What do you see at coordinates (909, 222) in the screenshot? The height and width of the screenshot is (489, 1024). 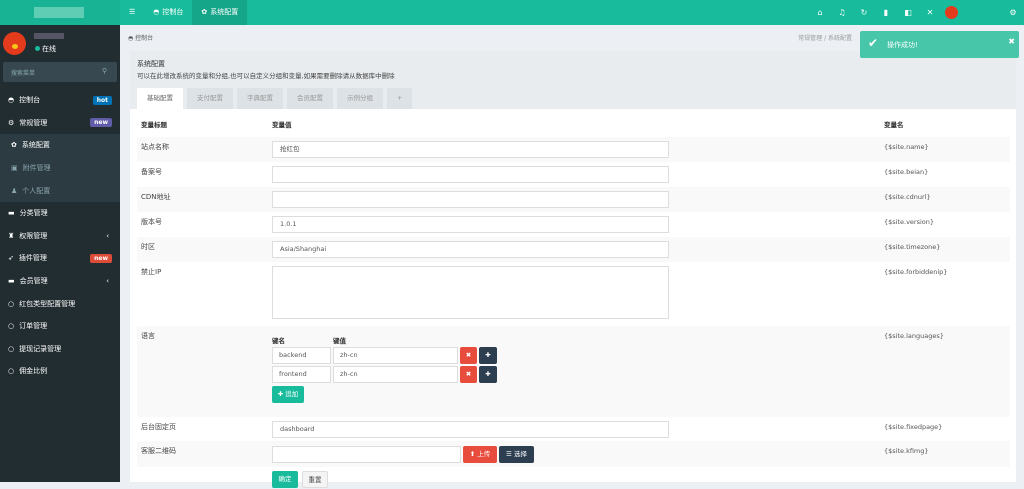 I see `row-varname: {$site.version}` at bounding box center [909, 222].